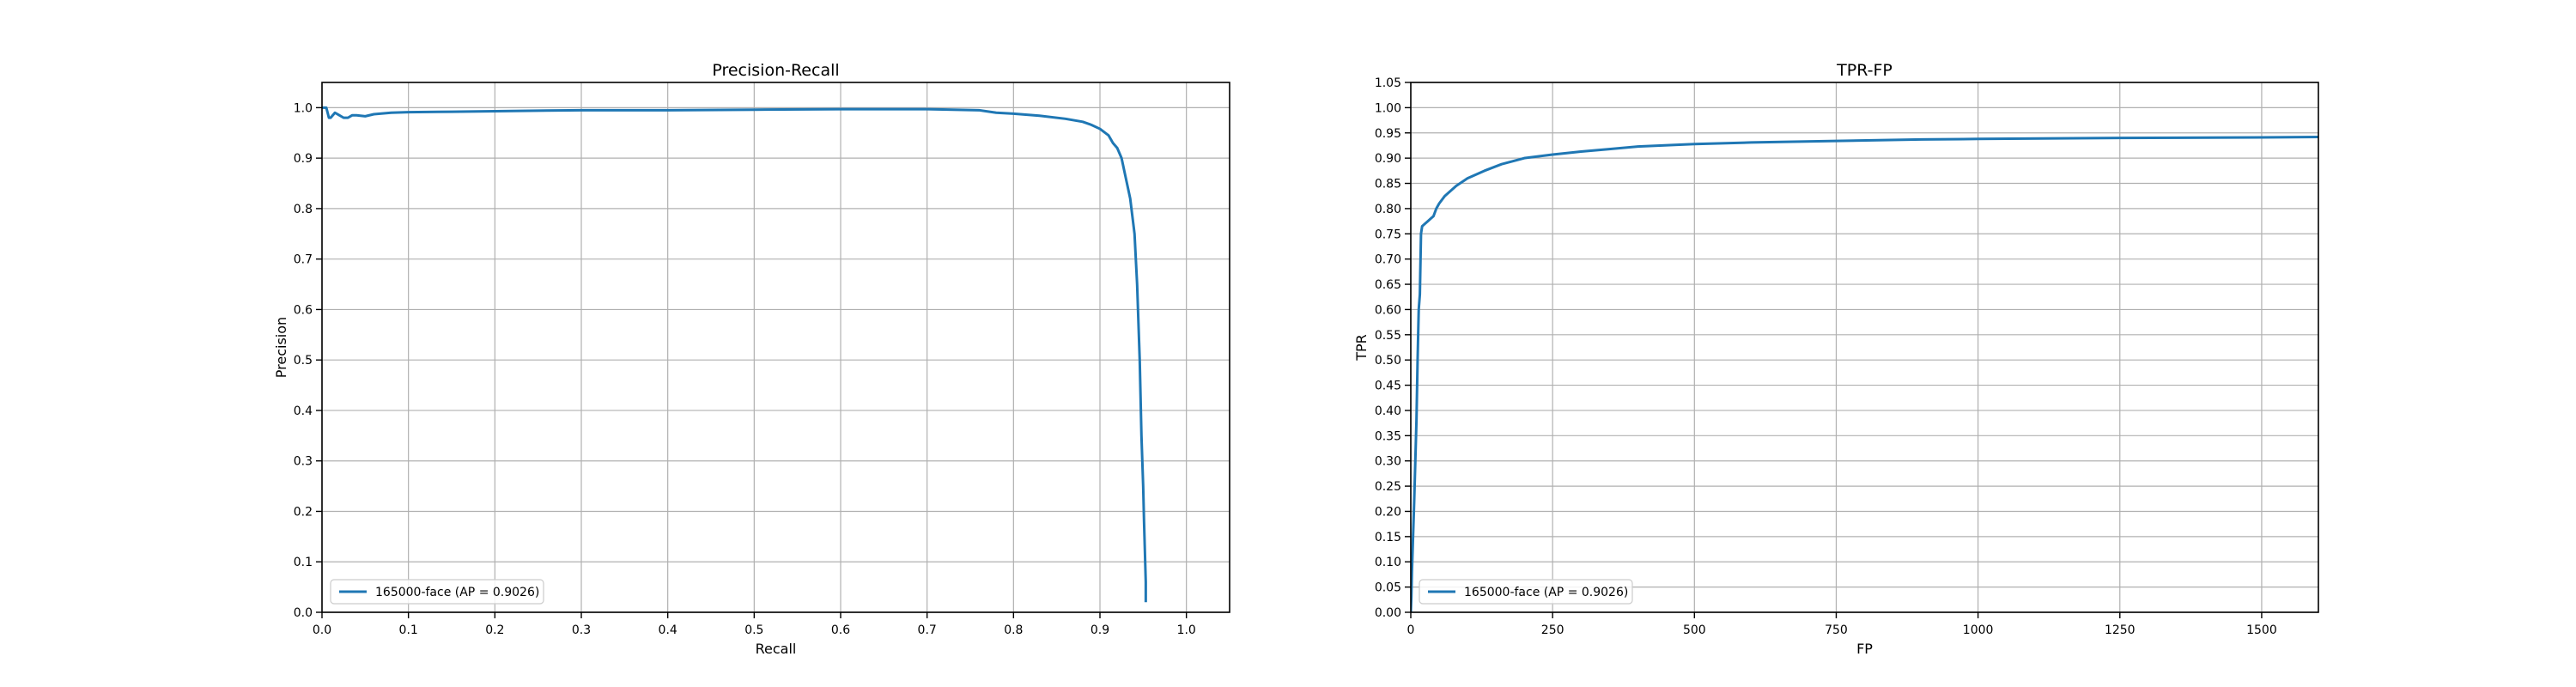 The width and height of the screenshot is (2576, 687). Describe the element at coordinates (1388, 260) in the screenshot. I see `tprfp-y-tick-label: 0.70` at that location.